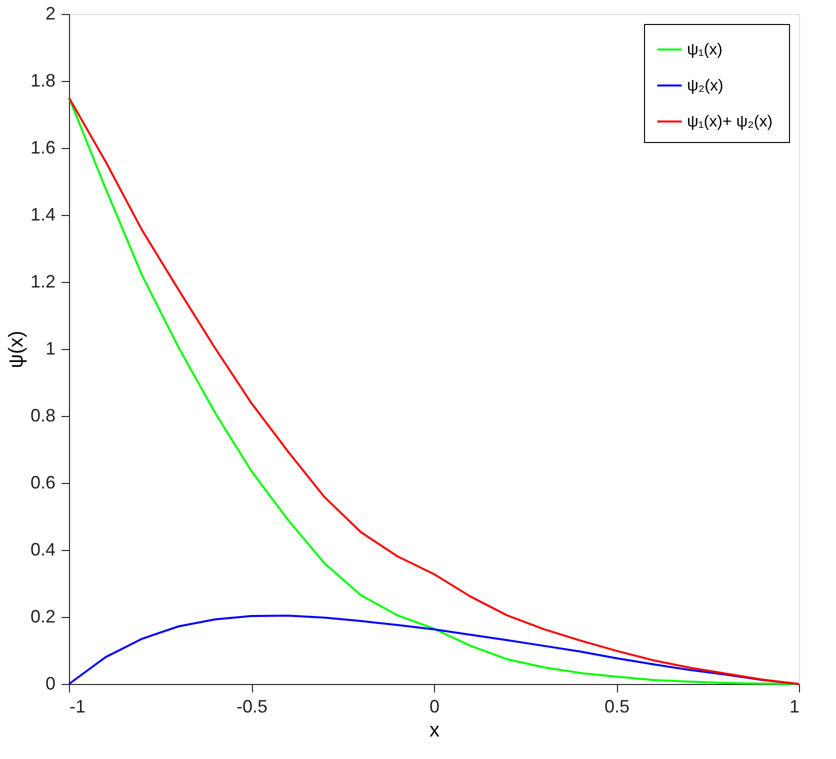 This screenshot has height=759, width=836. Describe the element at coordinates (434, 706) in the screenshot. I see `x-tick-label: 0` at that location.